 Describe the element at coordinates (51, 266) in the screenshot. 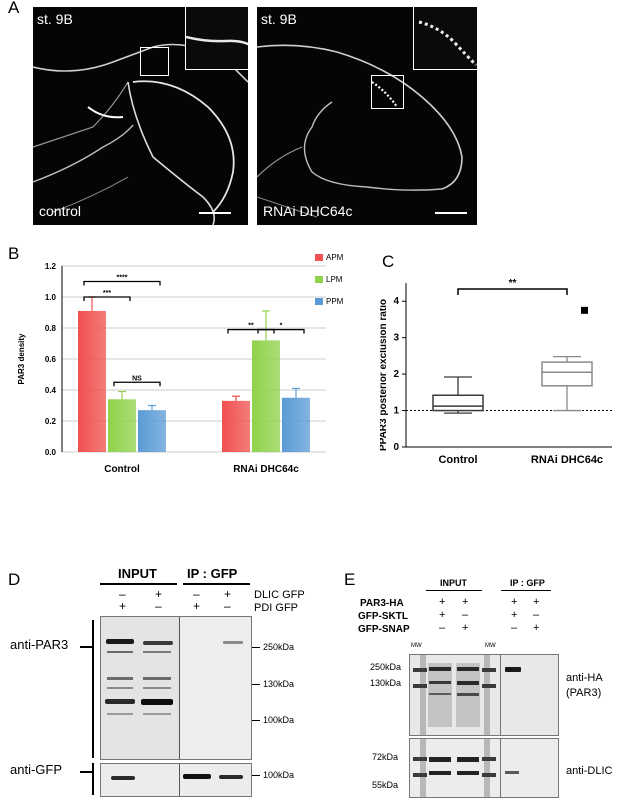

I see `b-ytick-label: 1.2` at that location.